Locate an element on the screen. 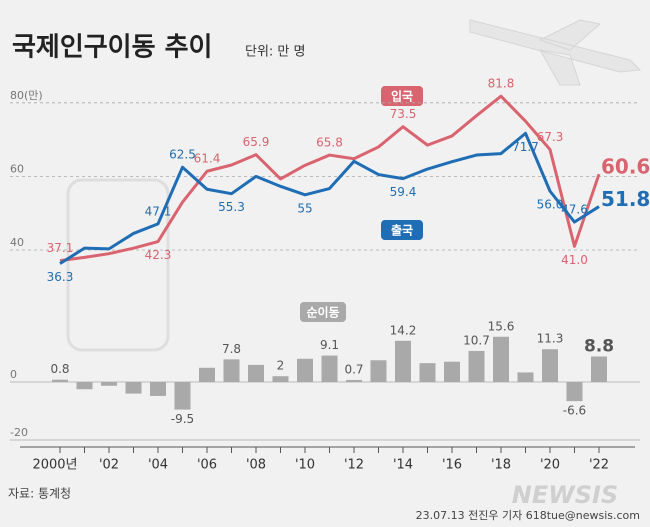 Image resolution: width=650 pixels, height=527 pixels. x-tick-label: '06 is located at coordinates (207, 465).